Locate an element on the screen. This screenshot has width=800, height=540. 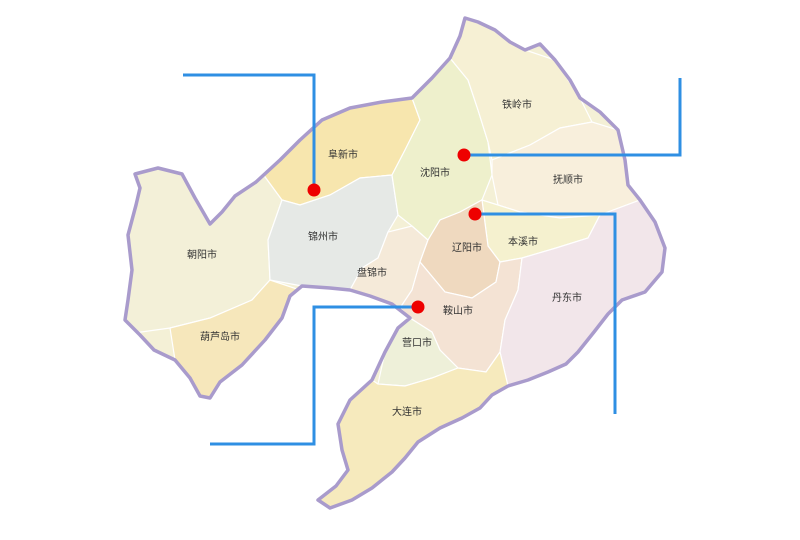
label-chaoyang: 朝阳市 is located at coordinates (202, 254).